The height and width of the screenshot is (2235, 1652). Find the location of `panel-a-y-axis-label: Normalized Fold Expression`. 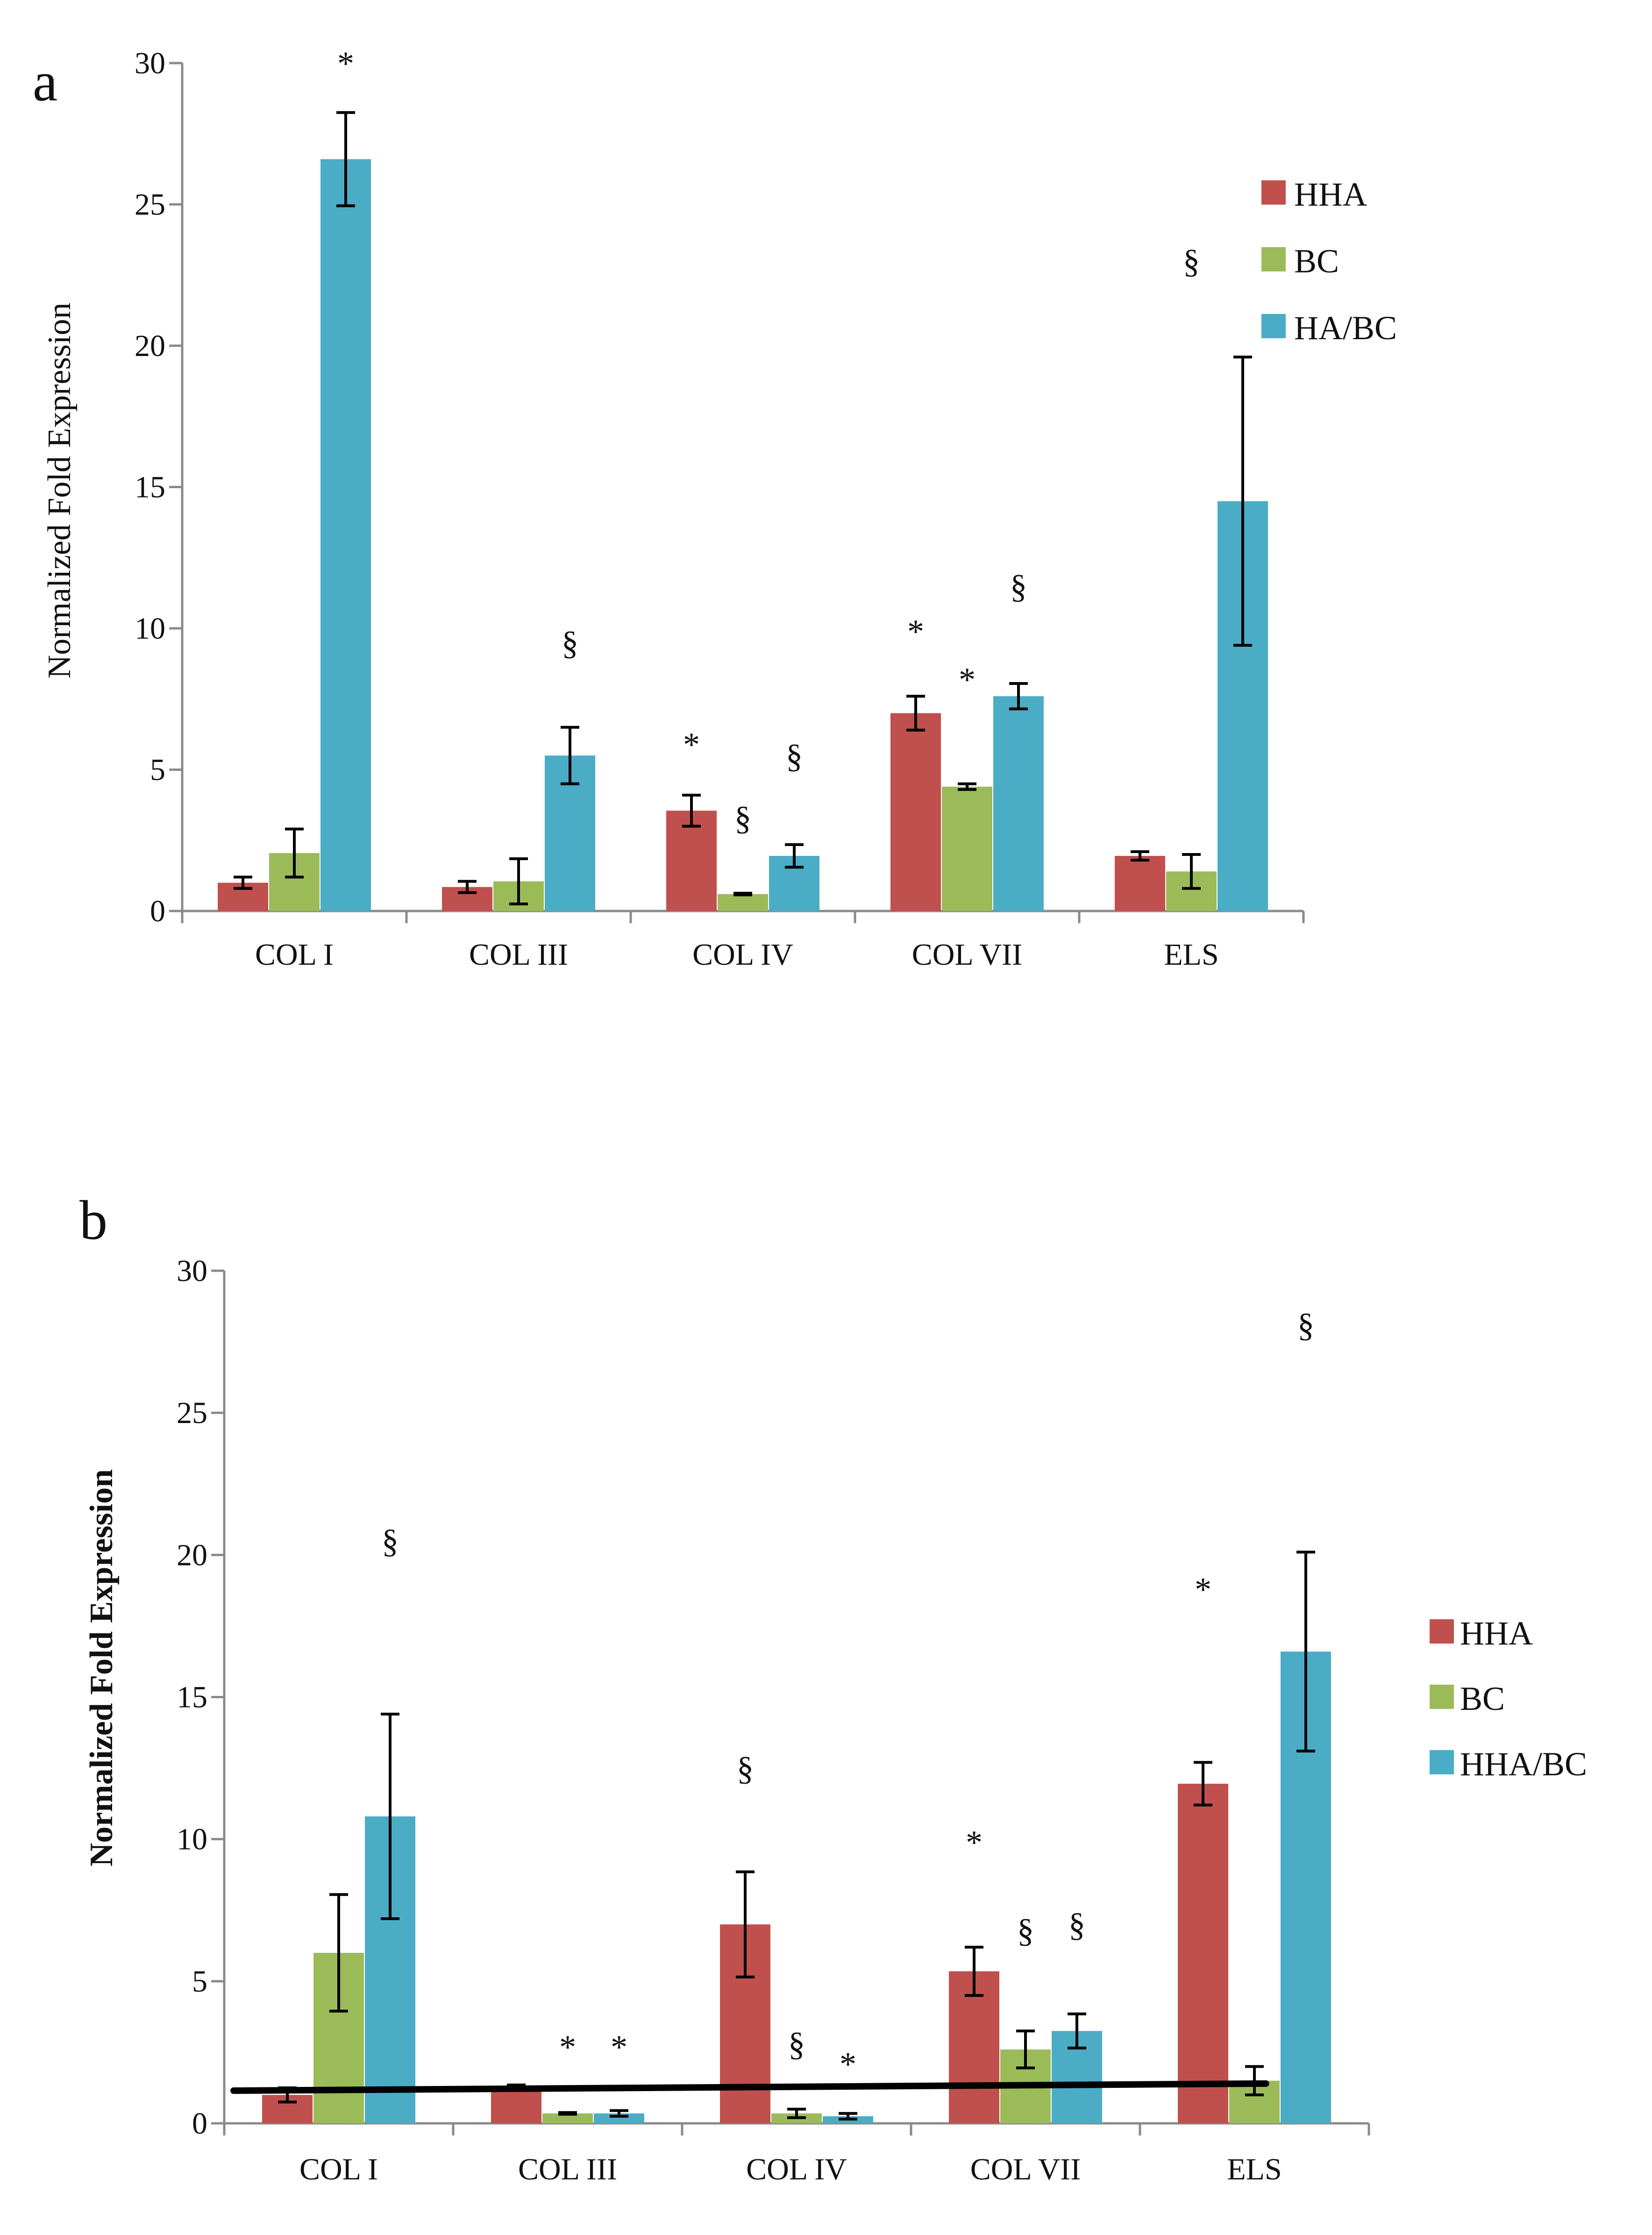

panel-a-y-axis-label: Normalized Fold Expression is located at coordinates (60, 491).